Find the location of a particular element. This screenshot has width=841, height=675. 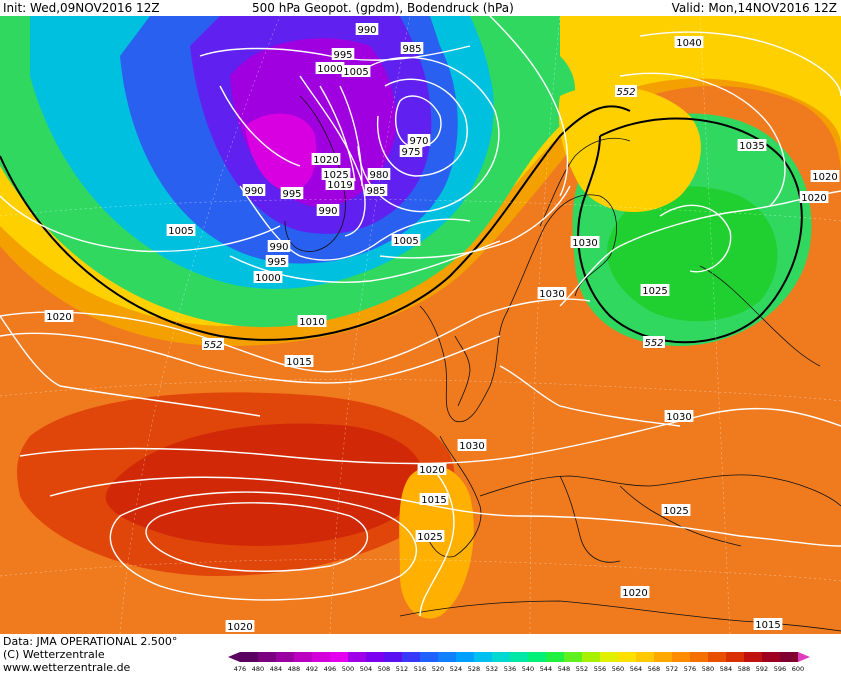

colorbar-tick-label: 508 is located at coordinates (384, 669).